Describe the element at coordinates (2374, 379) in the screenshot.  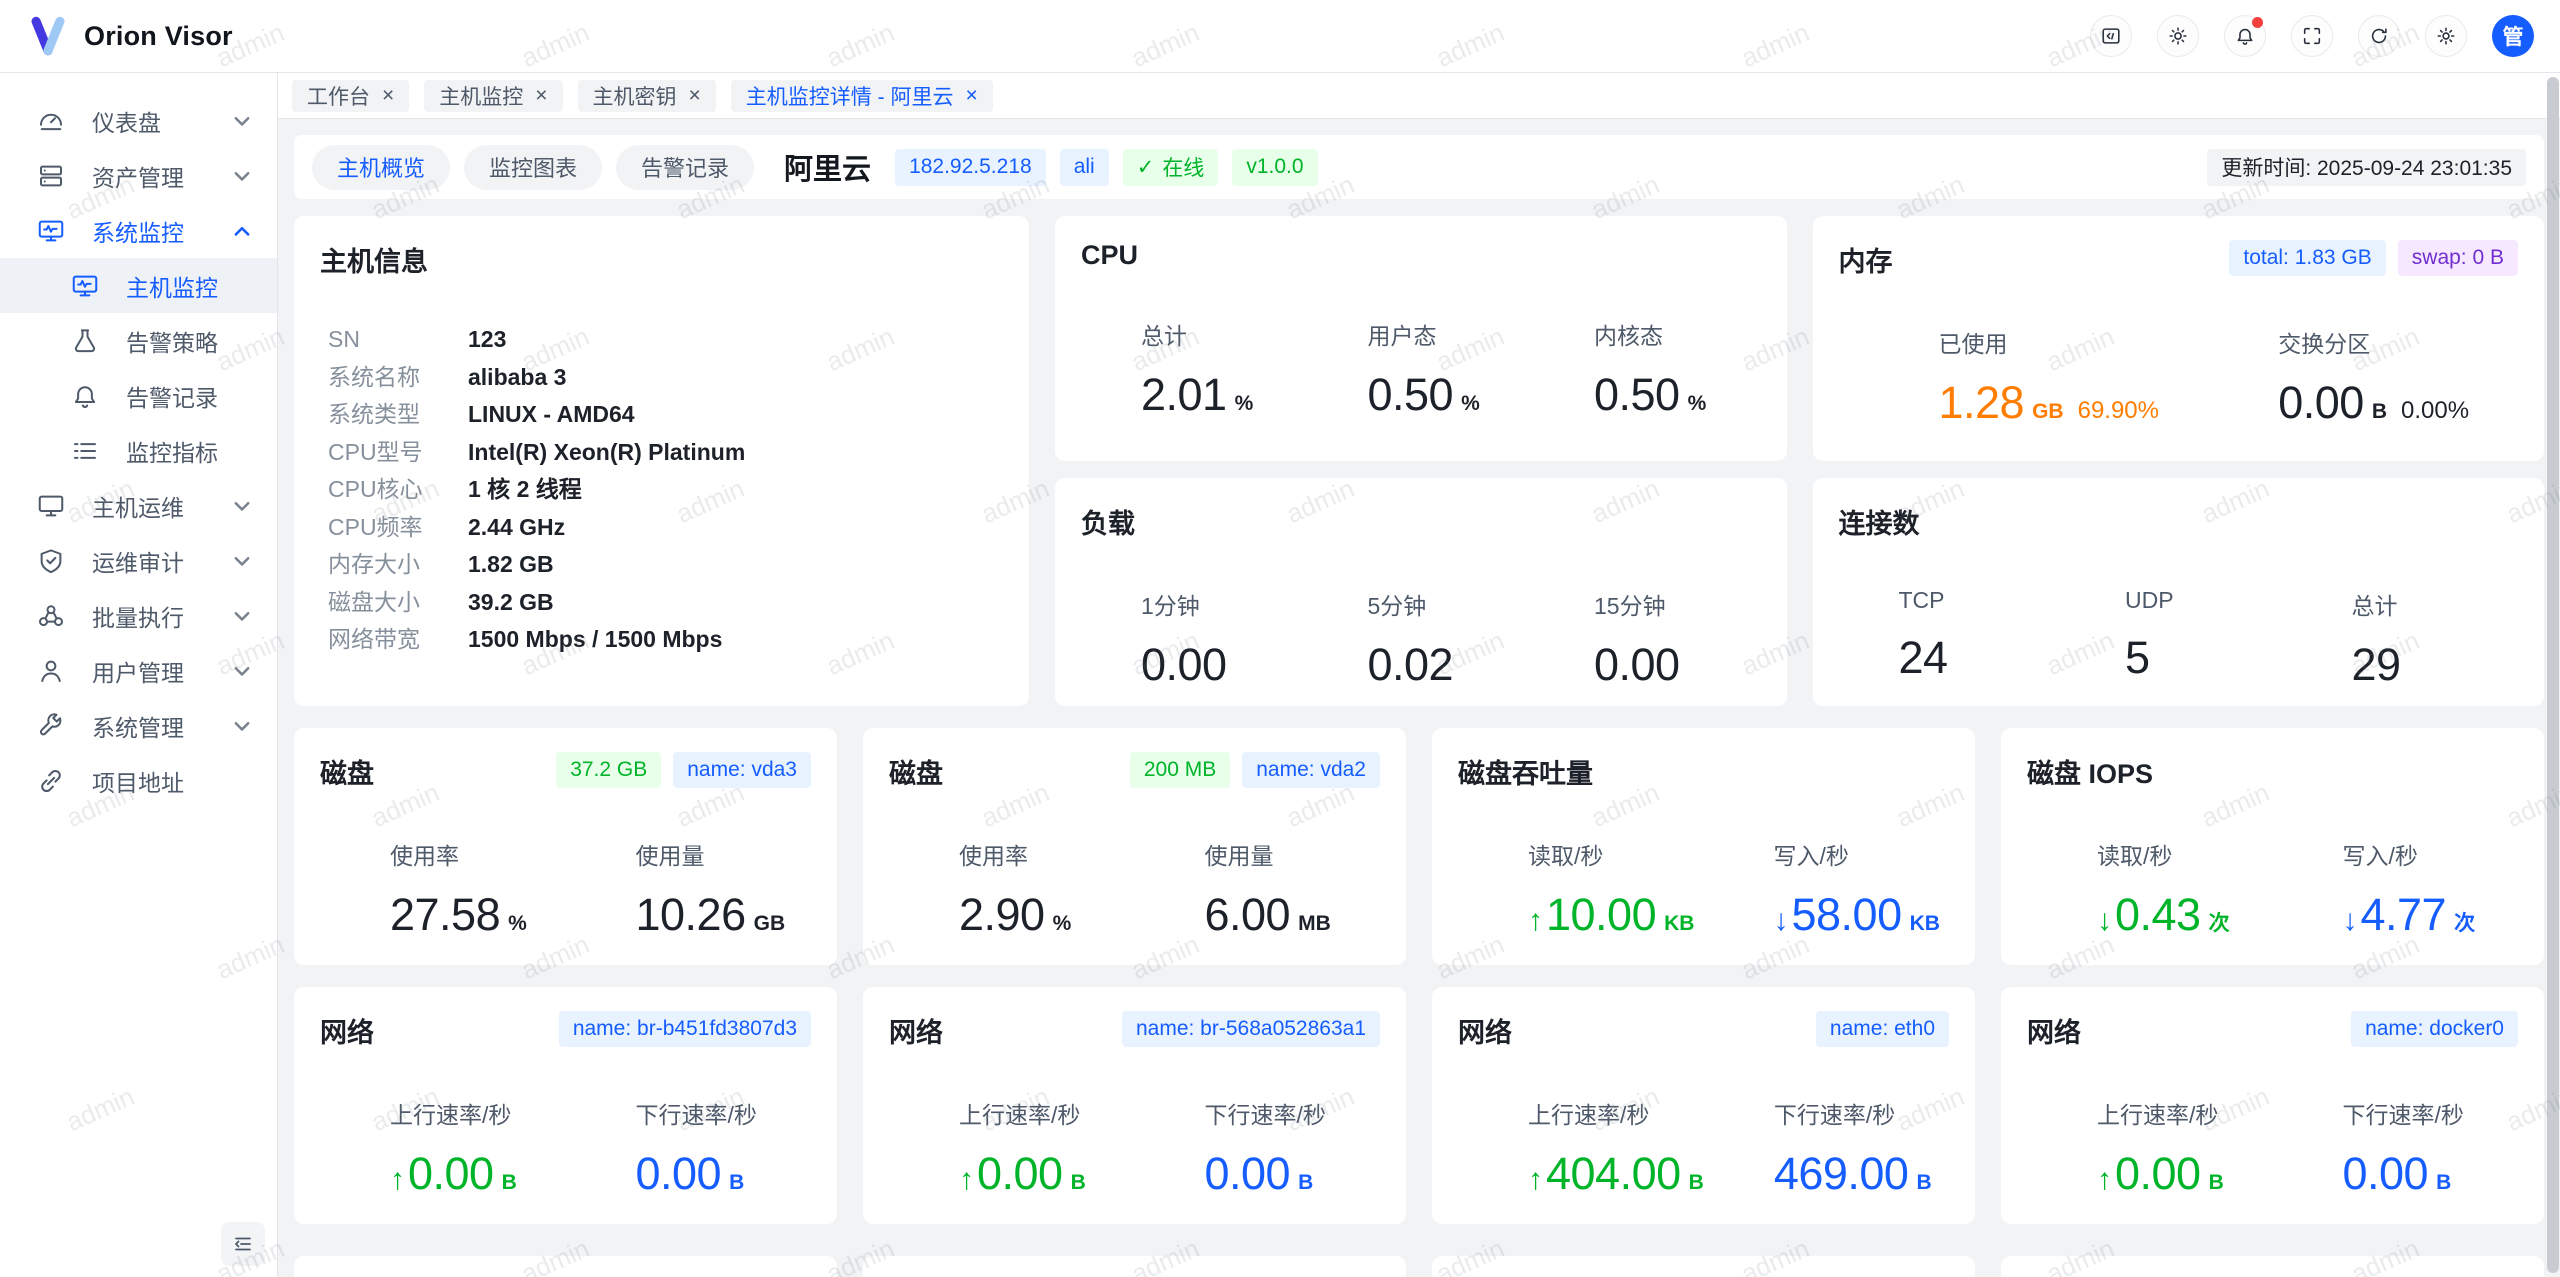
I see `stat-memory-swap: 交换分区 0.00 B 0.00%` at that location.